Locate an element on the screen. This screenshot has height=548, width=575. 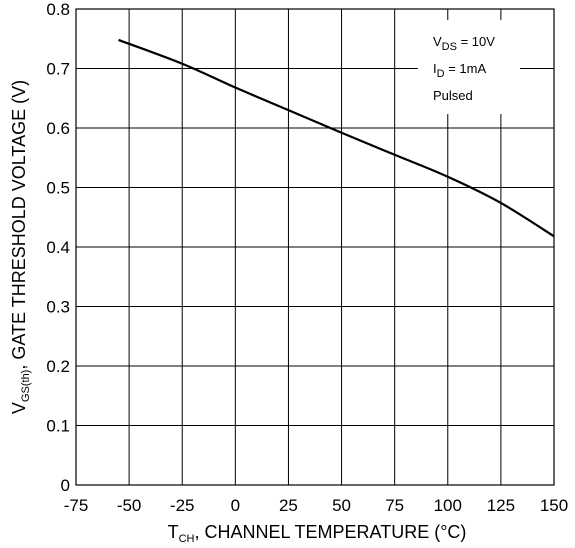
y-tick-label: 0.3 is located at coordinates (58, 307).